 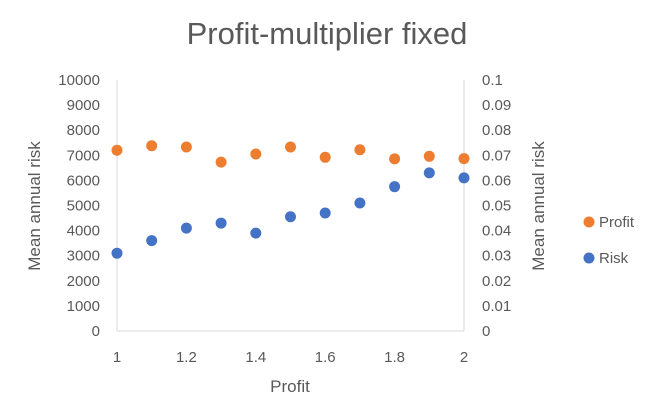 What do you see at coordinates (79, 80) in the screenshot?
I see `y-tick-label-left: 10000` at bounding box center [79, 80].